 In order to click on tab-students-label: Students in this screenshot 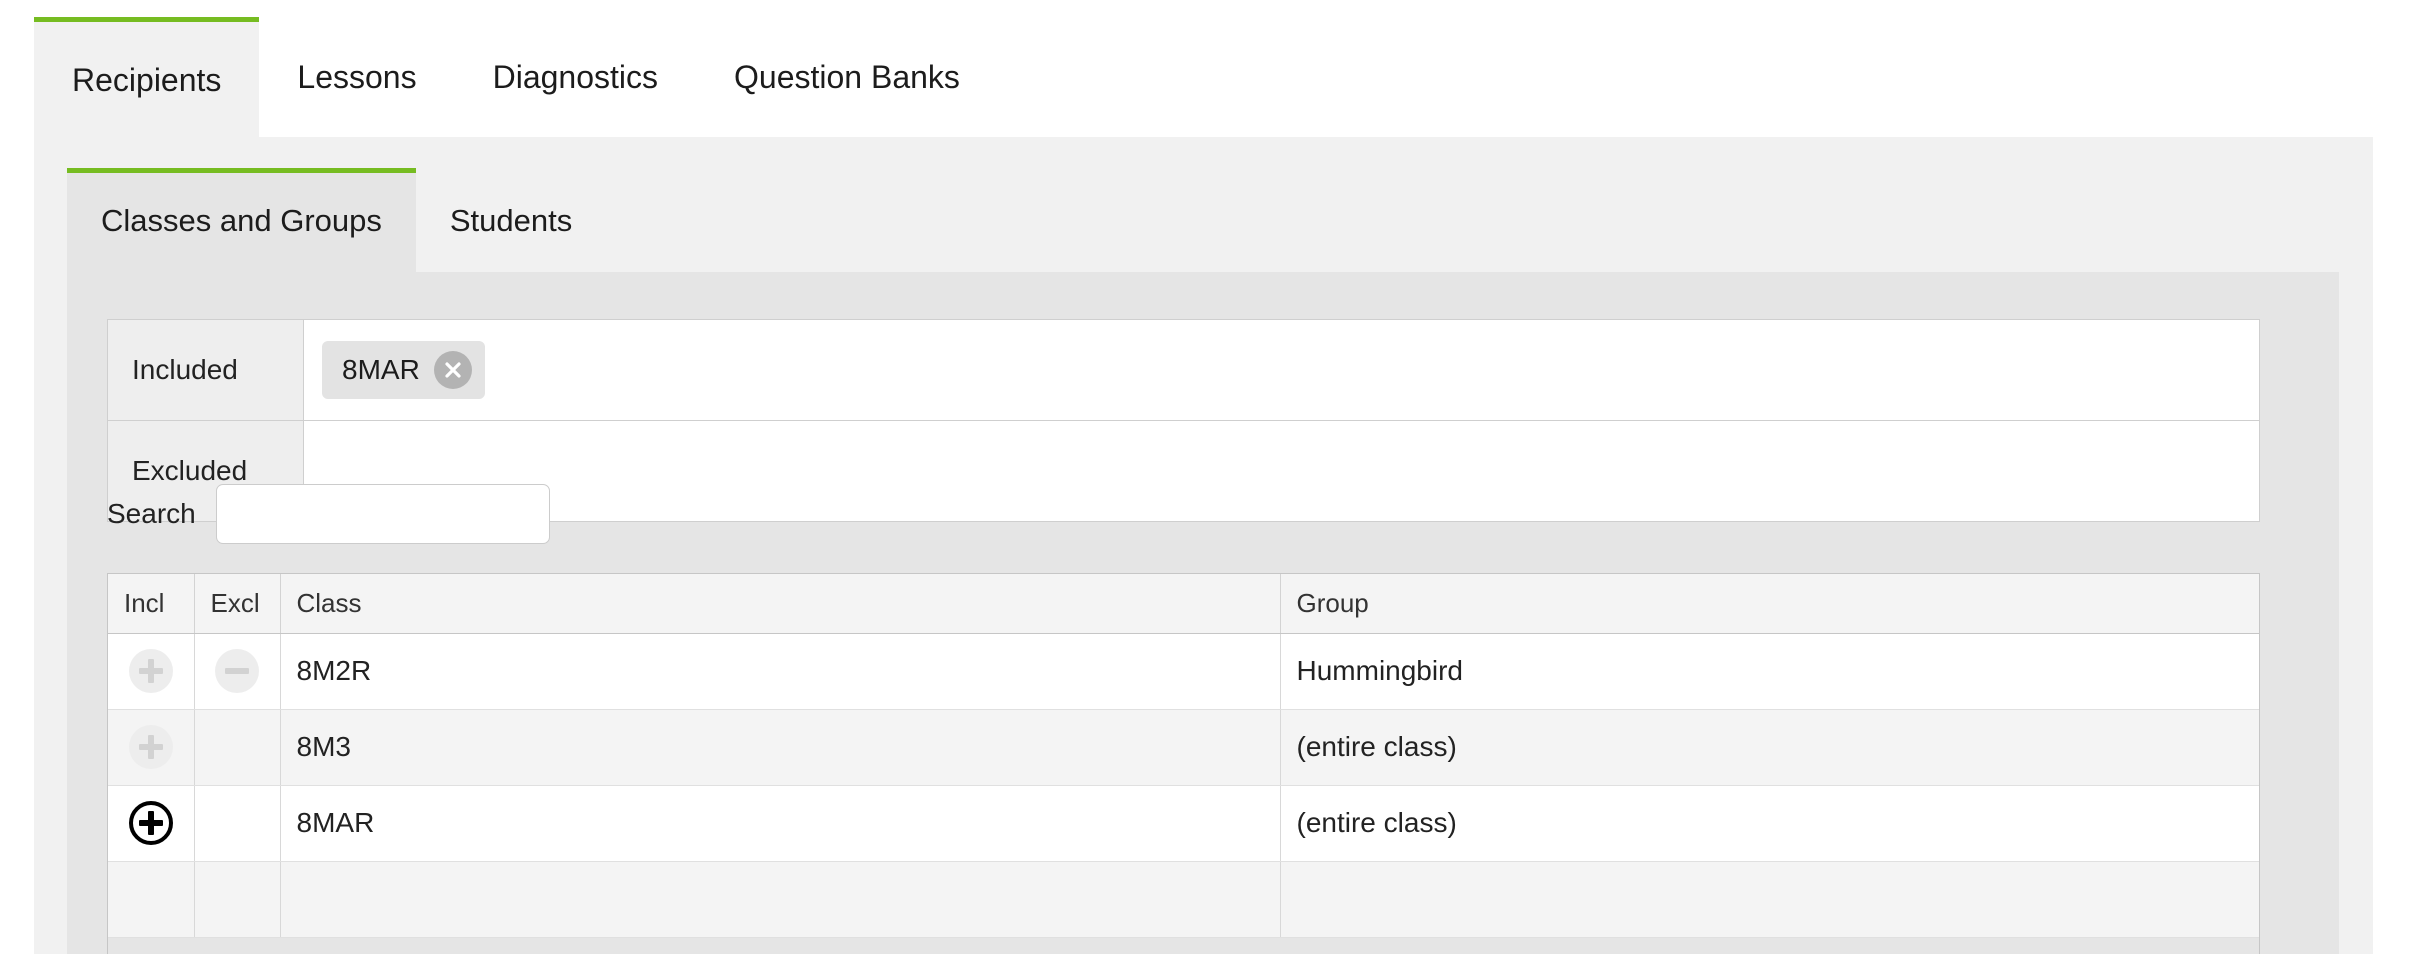, I will do `click(511, 220)`.